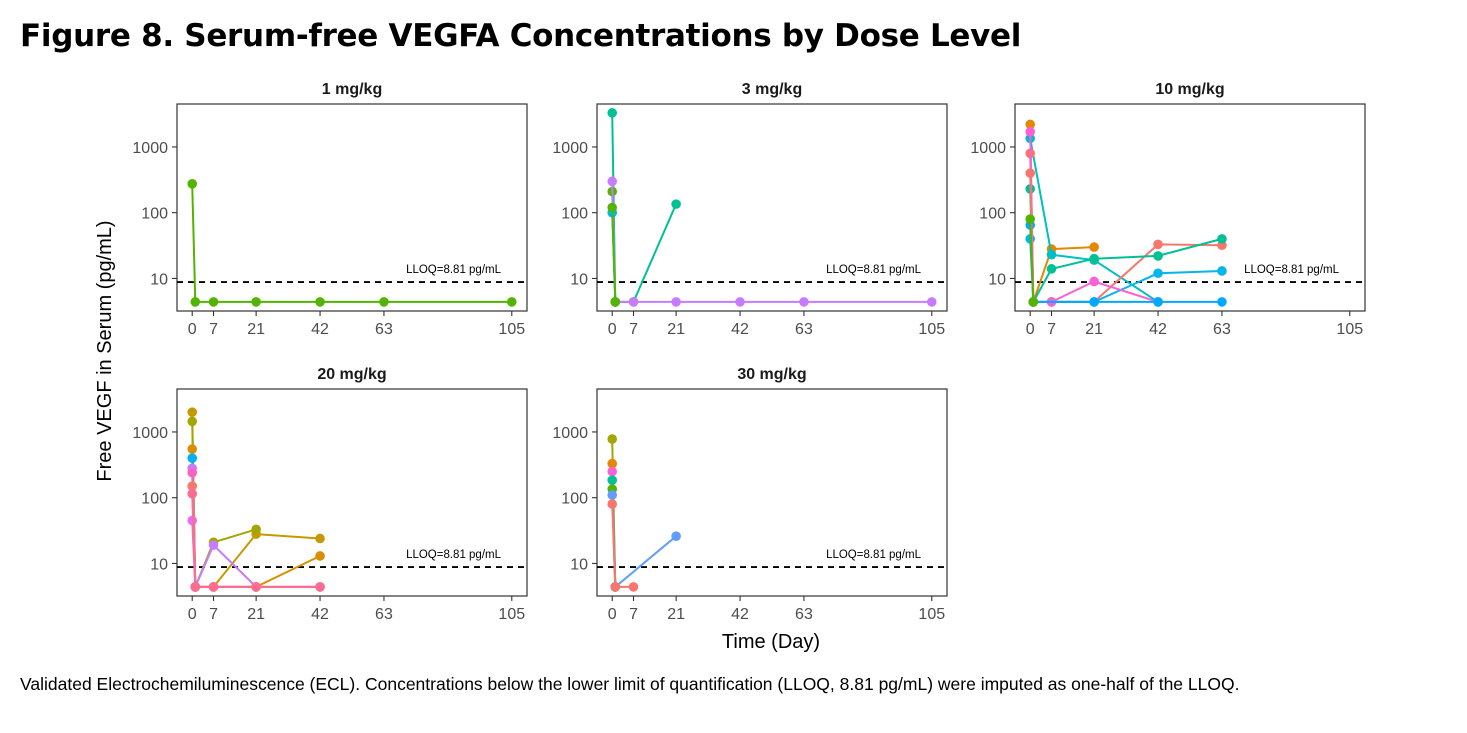  I want to click on y-axis-title: Free VEGF in Serum (pg/mL), so click(105, 350).